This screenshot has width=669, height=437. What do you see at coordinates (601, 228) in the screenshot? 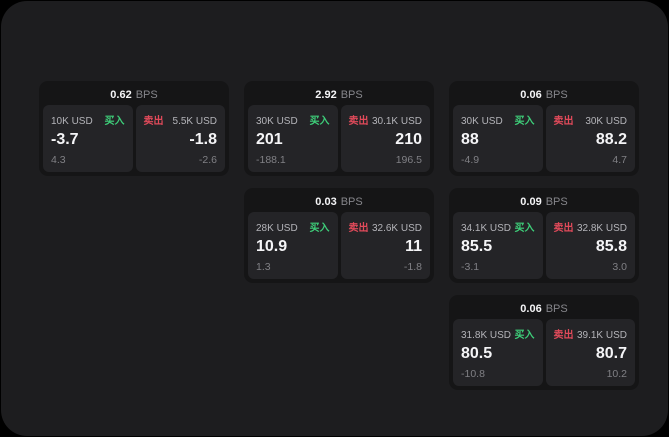
I see `sell-amount: 32.8K USD` at bounding box center [601, 228].